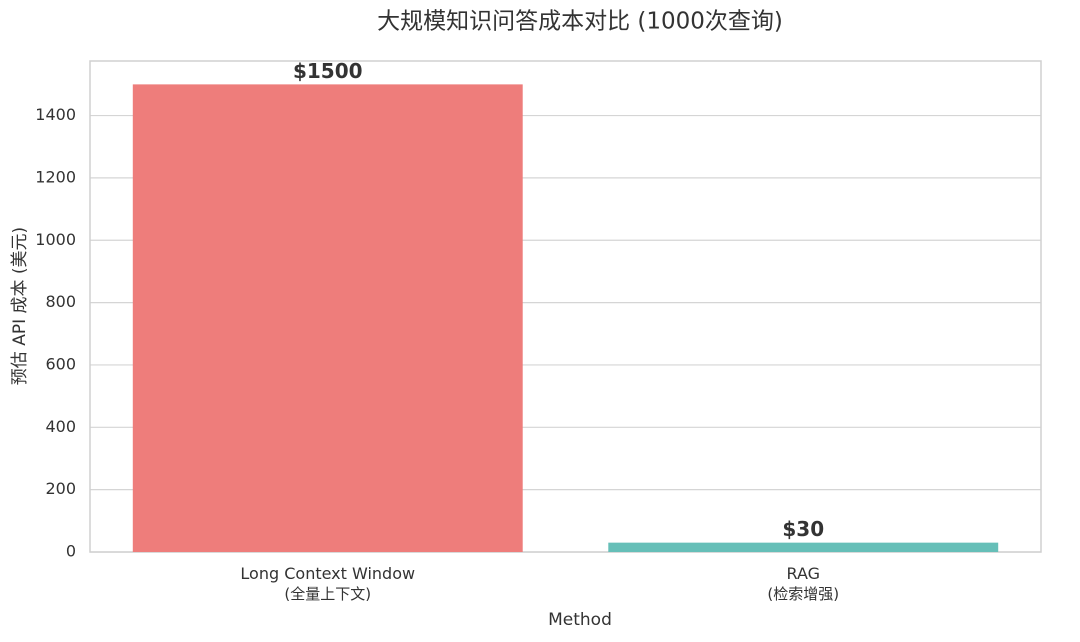  Describe the element at coordinates (803, 583) in the screenshot. I see `x-tick-label: RAG (检索增强)` at that location.